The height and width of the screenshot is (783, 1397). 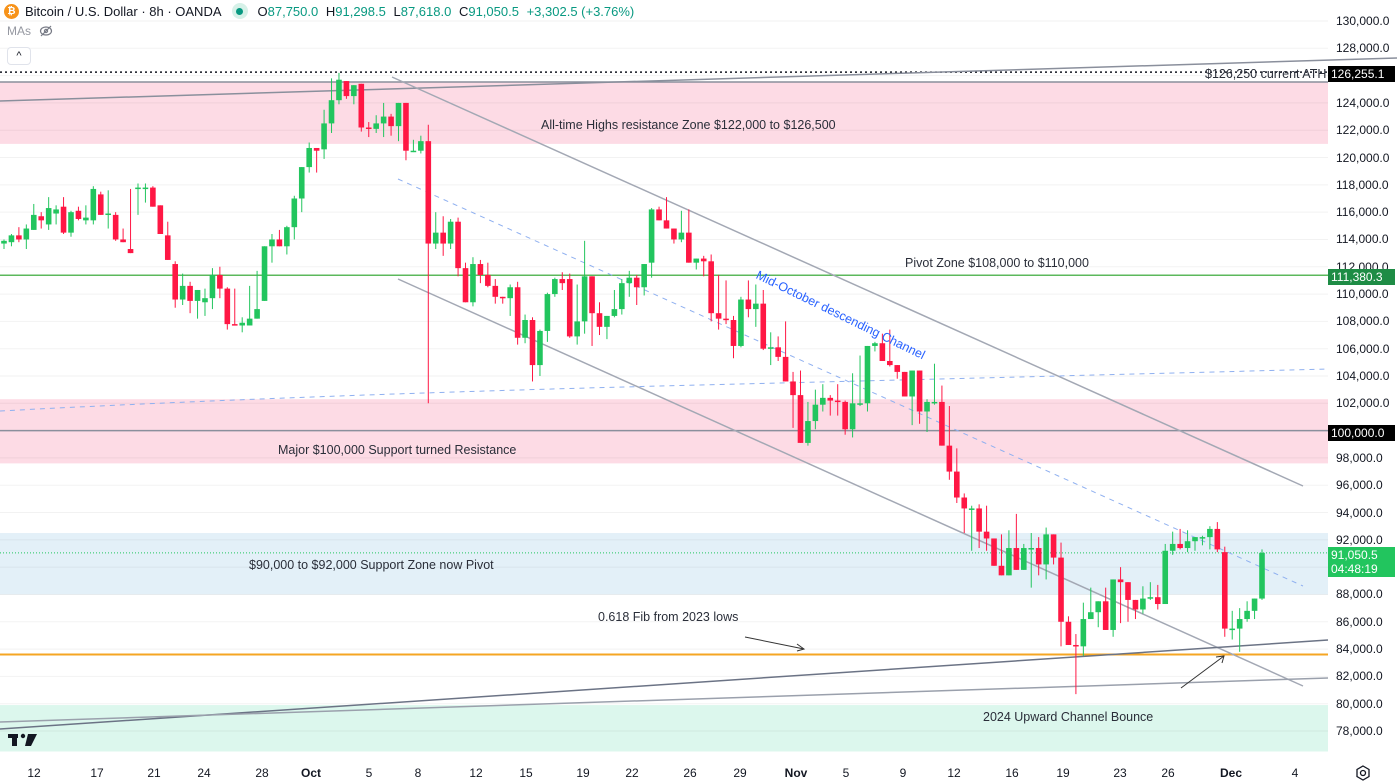 I want to click on annotation-support-100k: Major $100,000 Support turned Resistance, so click(x=397, y=450).